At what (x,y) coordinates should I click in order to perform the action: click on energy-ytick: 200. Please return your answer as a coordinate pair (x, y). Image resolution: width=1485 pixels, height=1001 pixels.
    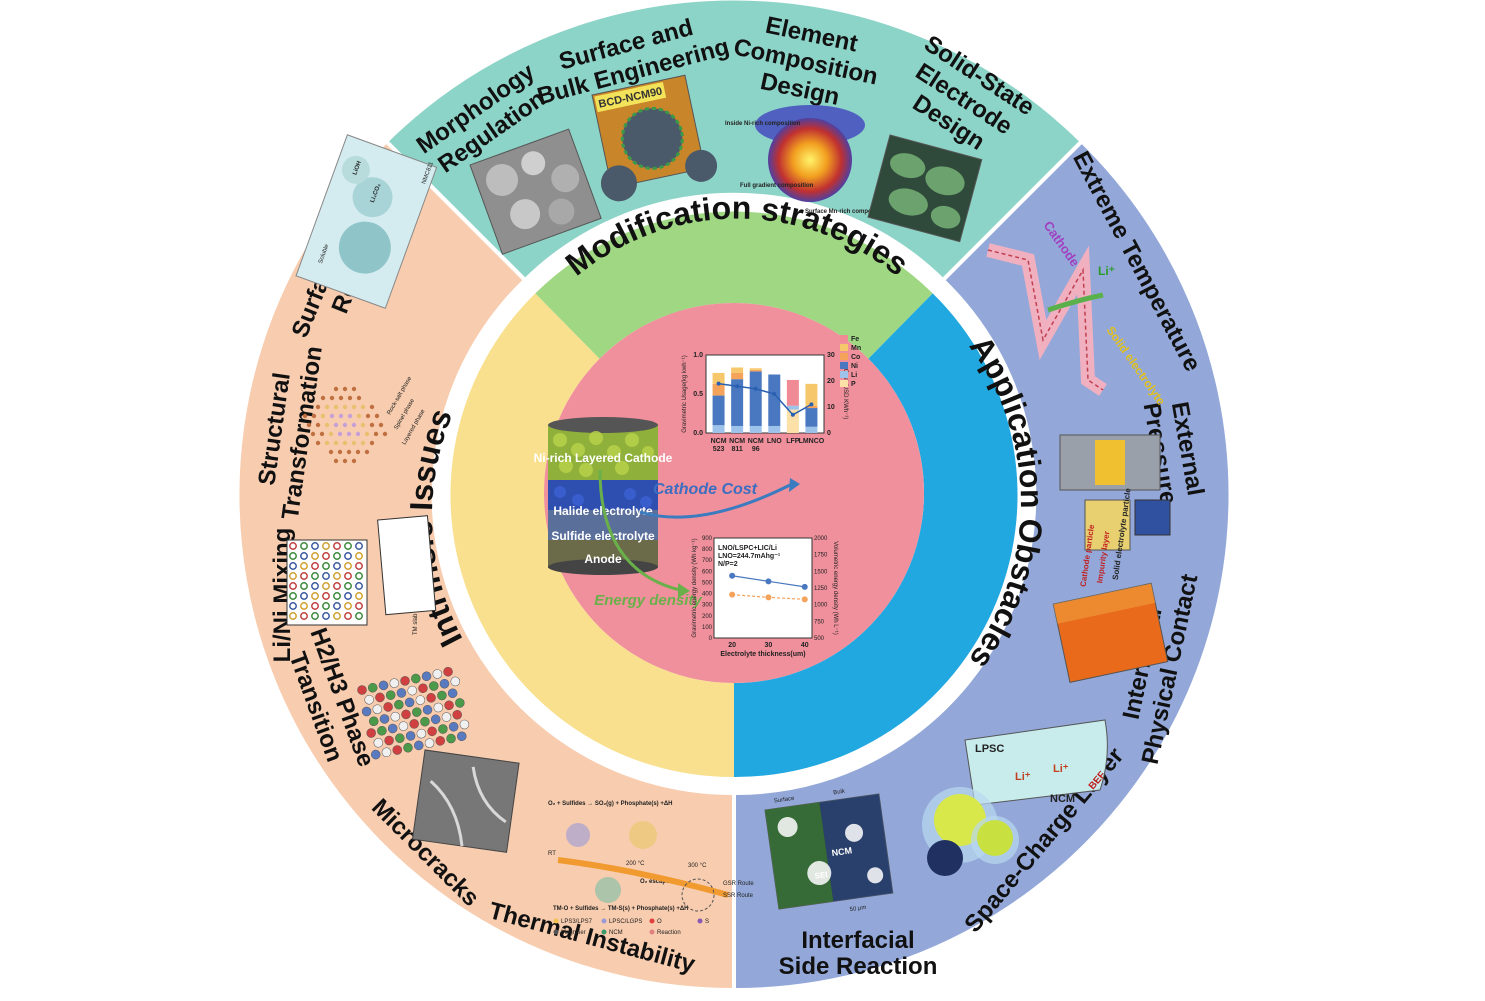
    Looking at the image, I should click on (707, 617).